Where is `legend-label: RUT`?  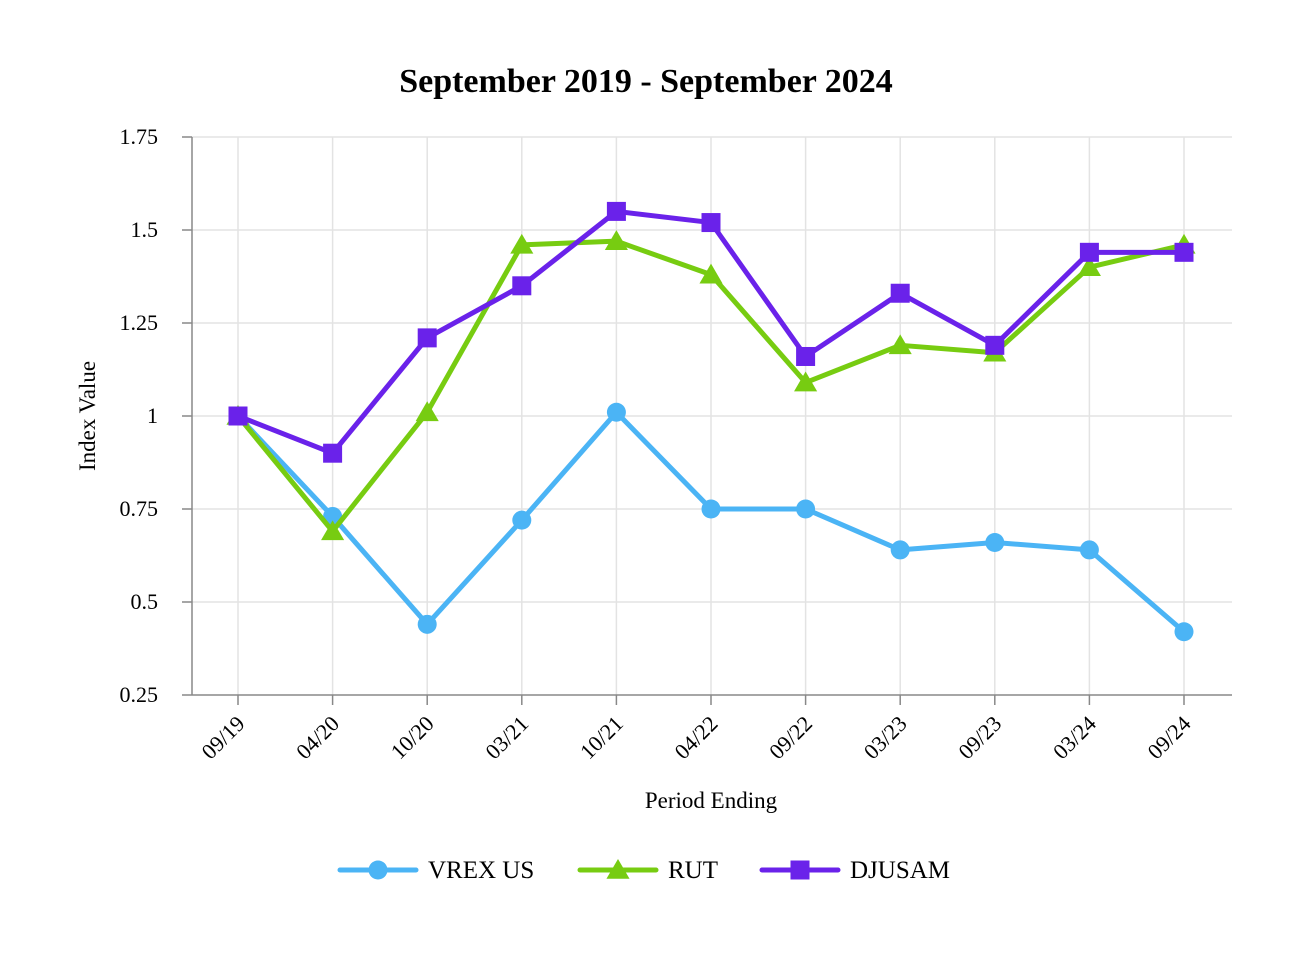
legend-label: RUT is located at coordinates (693, 870).